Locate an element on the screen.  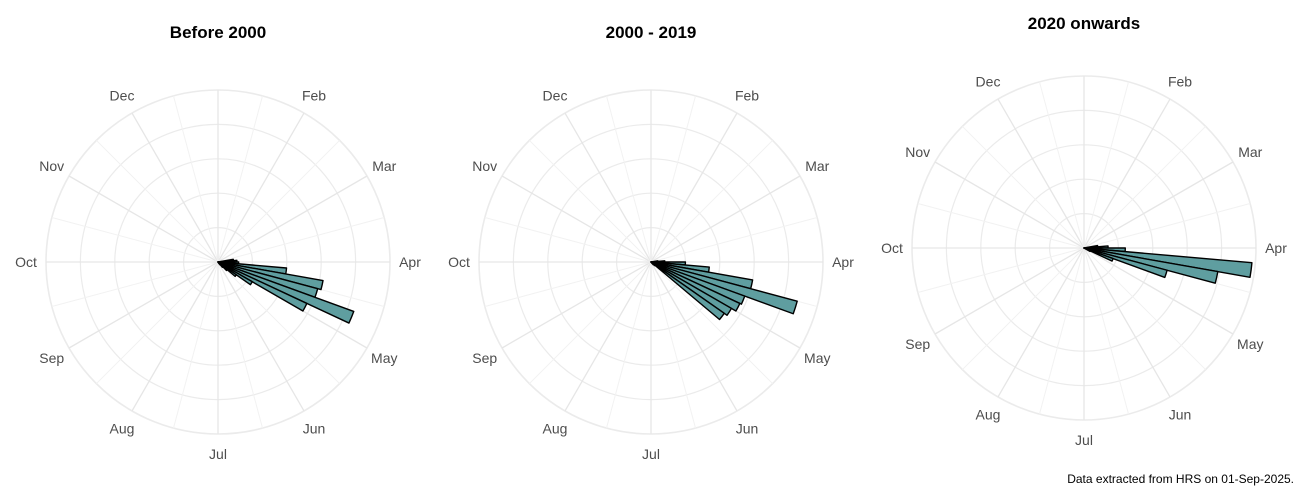
month-label: Oct is located at coordinates (26, 262).